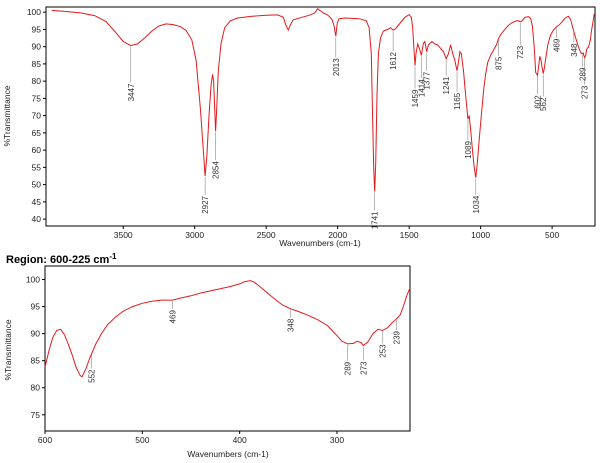 Image resolution: width=600 pixels, height=463 pixels. Describe the element at coordinates (7, 115) in the screenshot. I see `main-y-axis-label: %Transmittance` at that location.